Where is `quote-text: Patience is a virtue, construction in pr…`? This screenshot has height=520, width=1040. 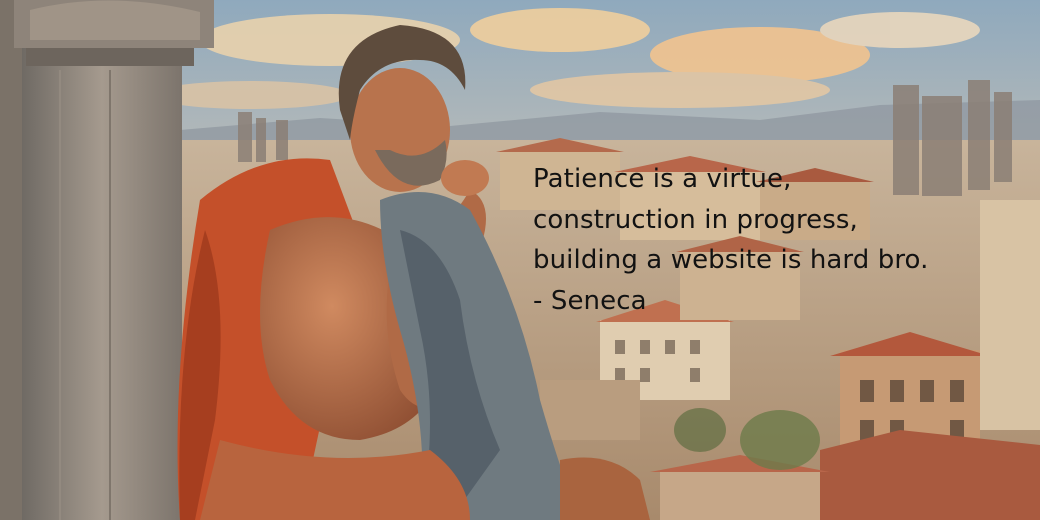
quote-text: Patience is a virtue, construction in pr… is located at coordinates (783, 240).